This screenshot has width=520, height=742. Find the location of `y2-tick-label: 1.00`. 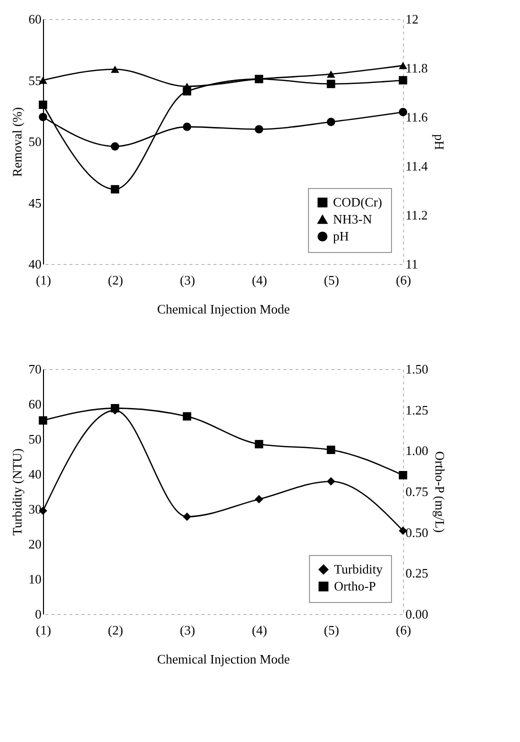

y2-tick-label: 1.00 is located at coordinates (417, 450).